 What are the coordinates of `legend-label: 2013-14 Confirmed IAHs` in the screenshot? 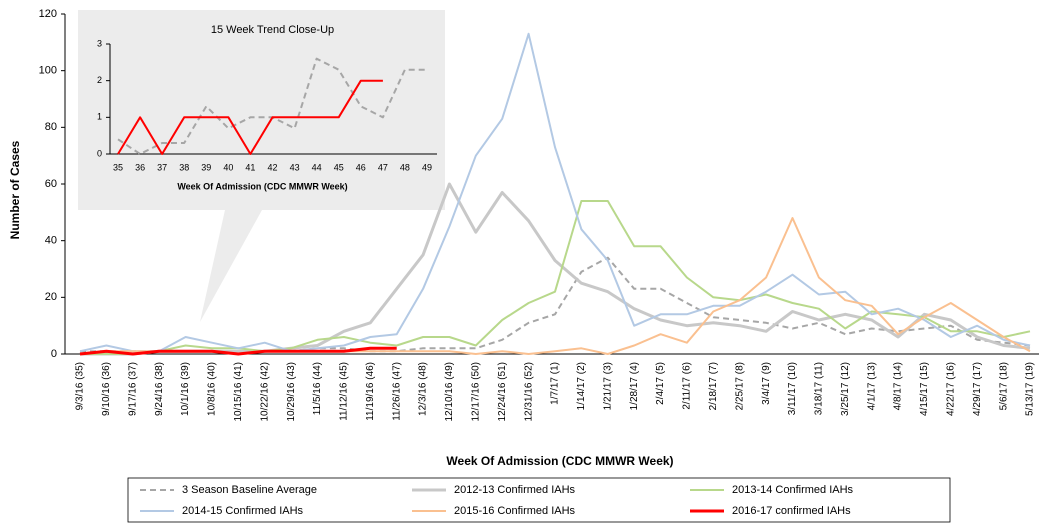 It's located at (793, 490).